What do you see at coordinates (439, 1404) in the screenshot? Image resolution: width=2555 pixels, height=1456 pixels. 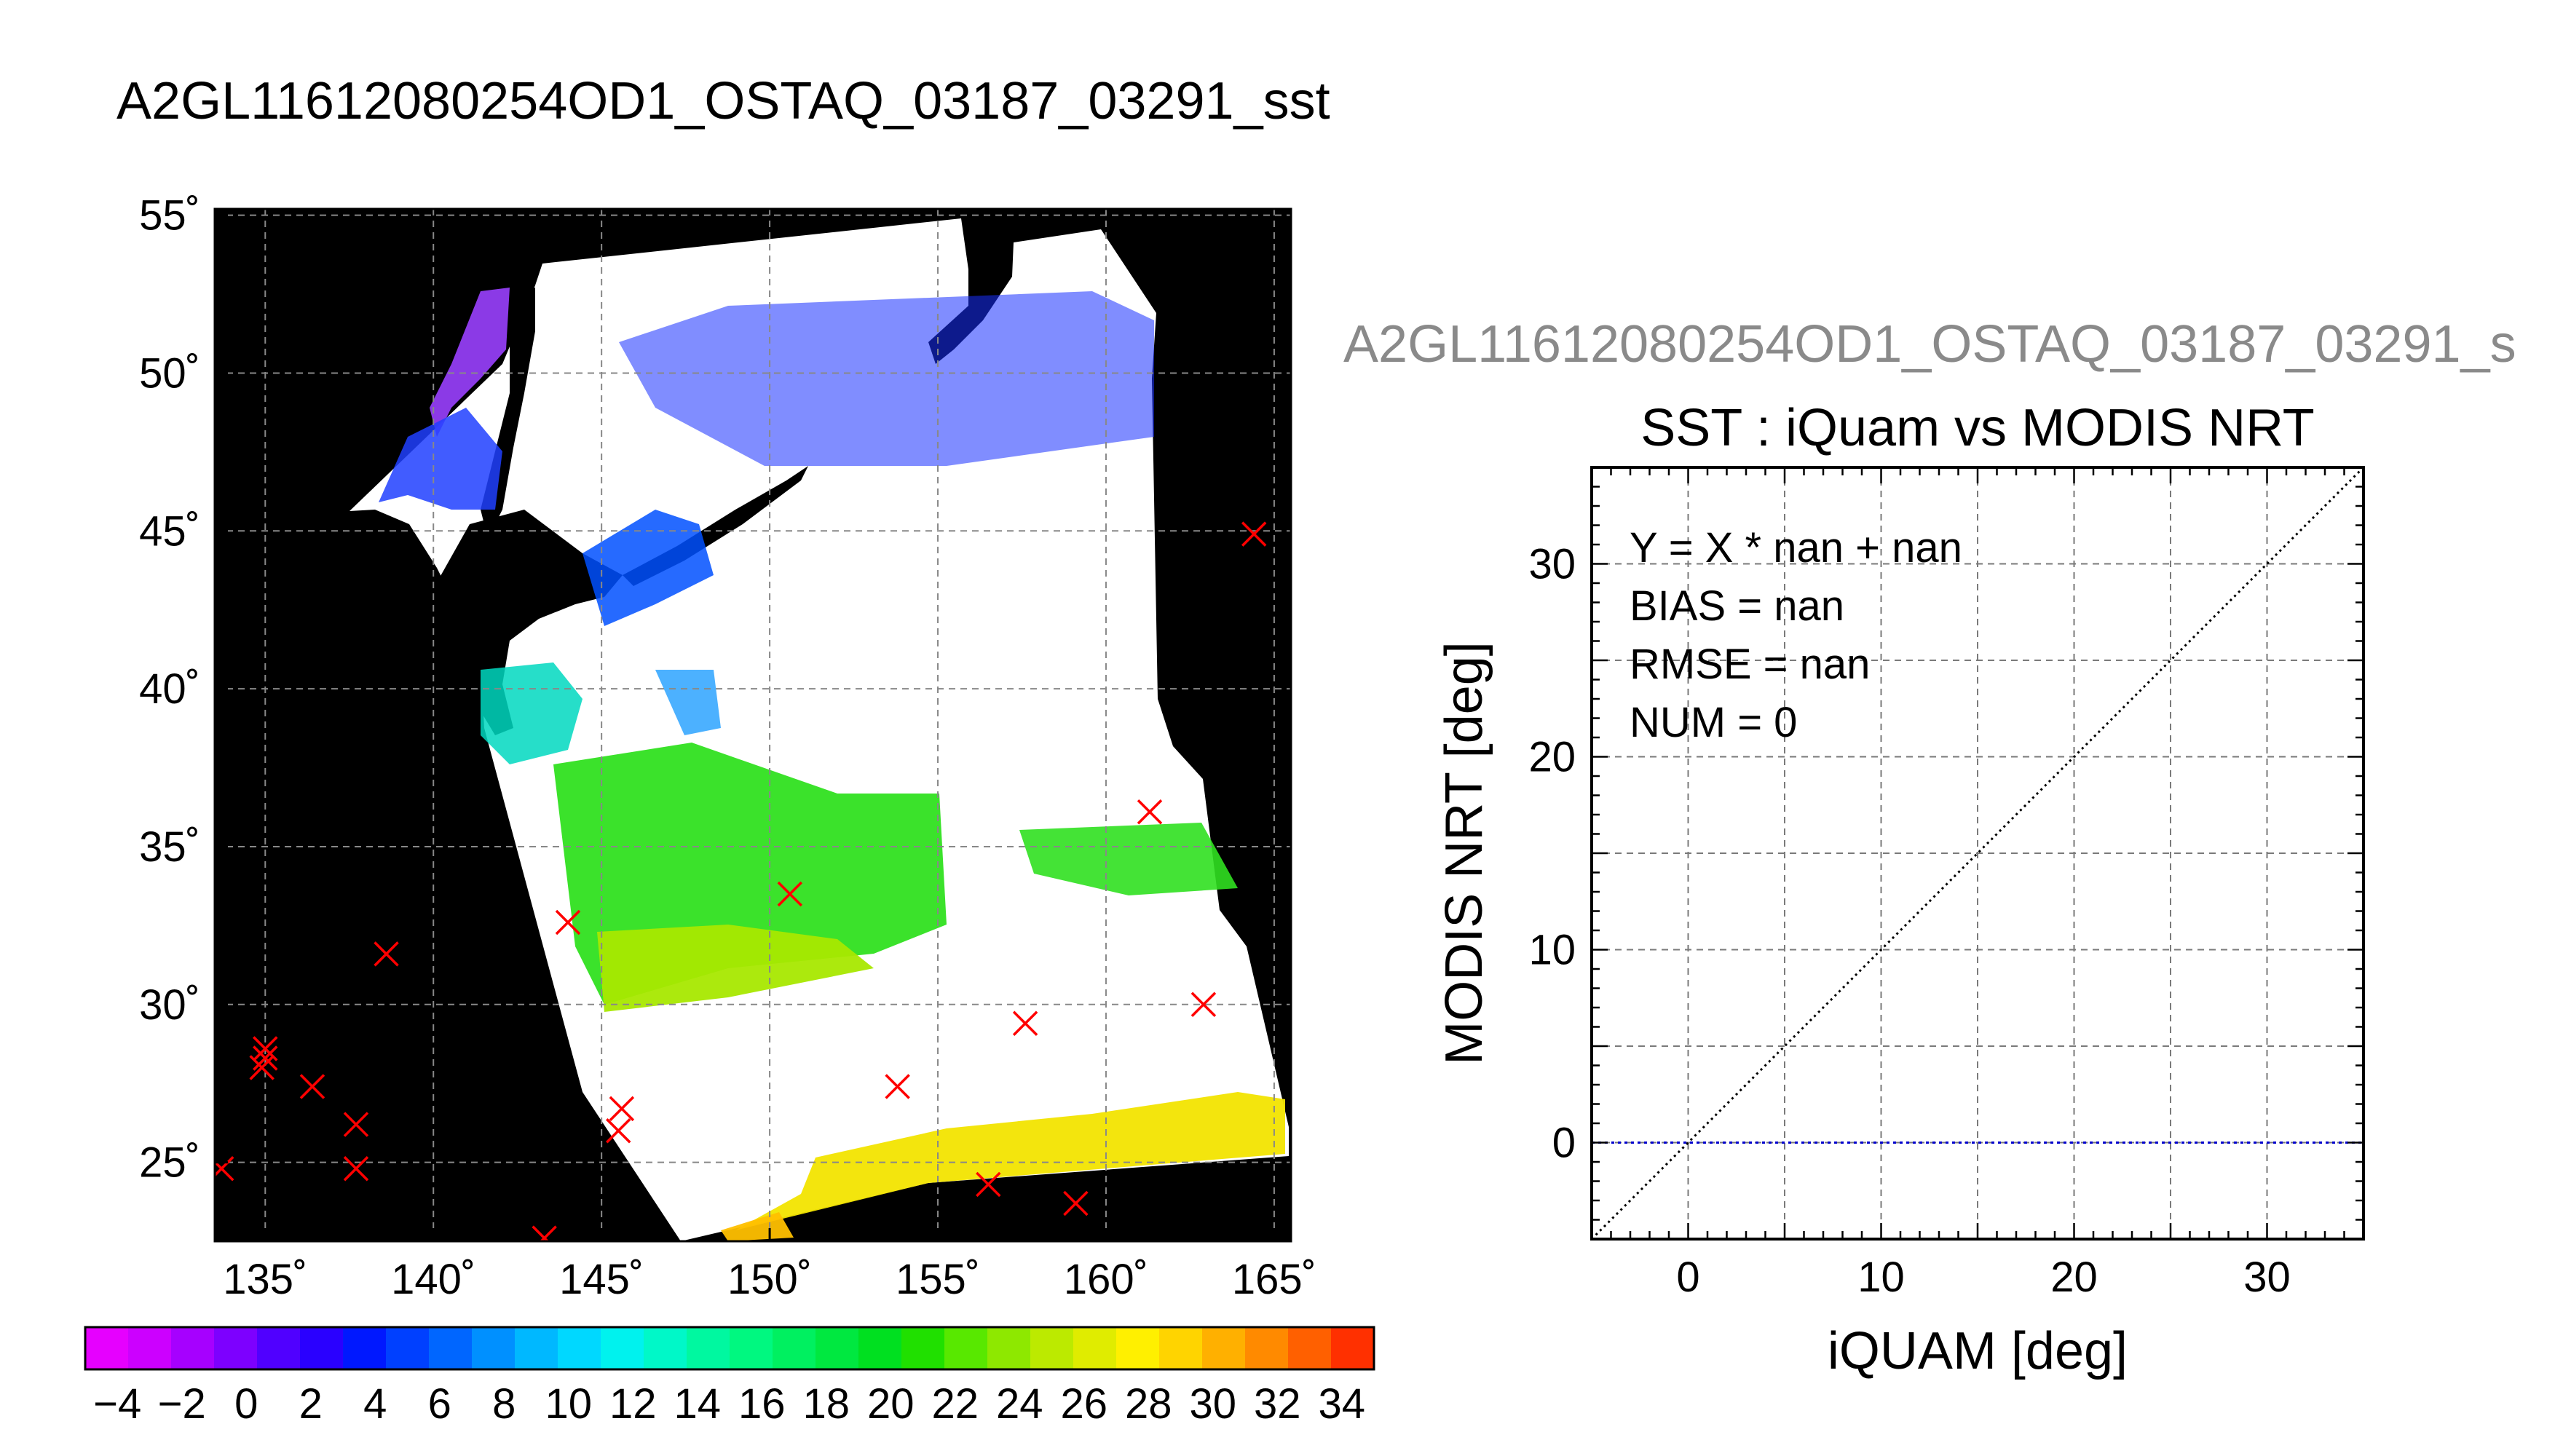 I see `colorbar-tick-label: 6` at bounding box center [439, 1404].